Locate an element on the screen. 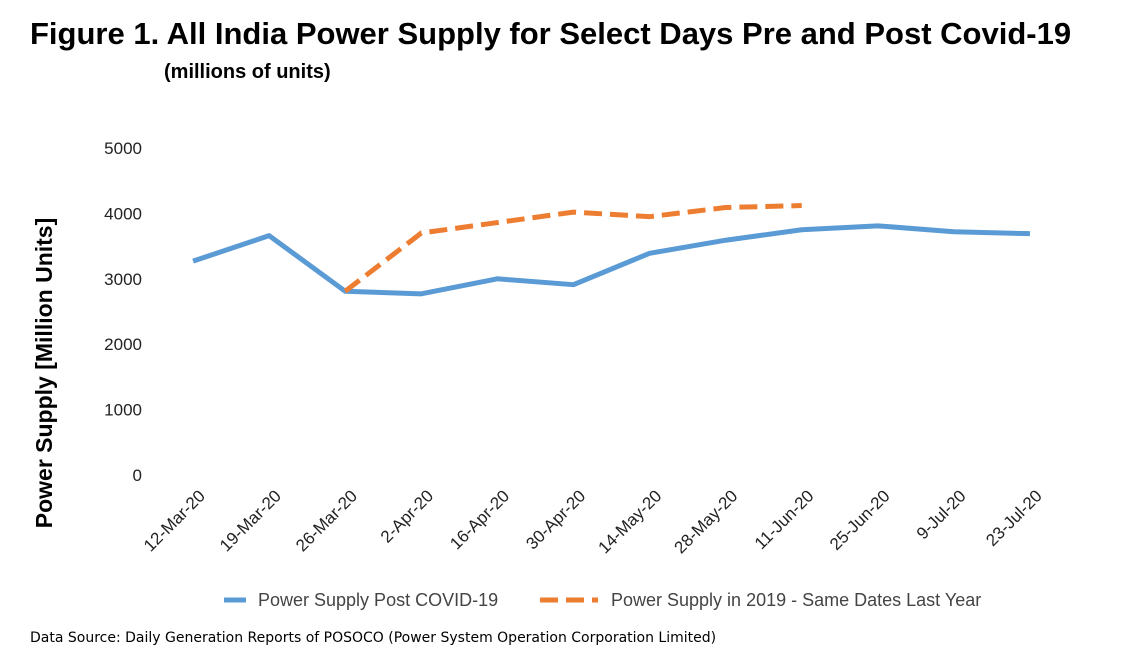 The width and height of the screenshot is (1126, 664). x-tick-label: 14-May-20 is located at coordinates (629, 521).